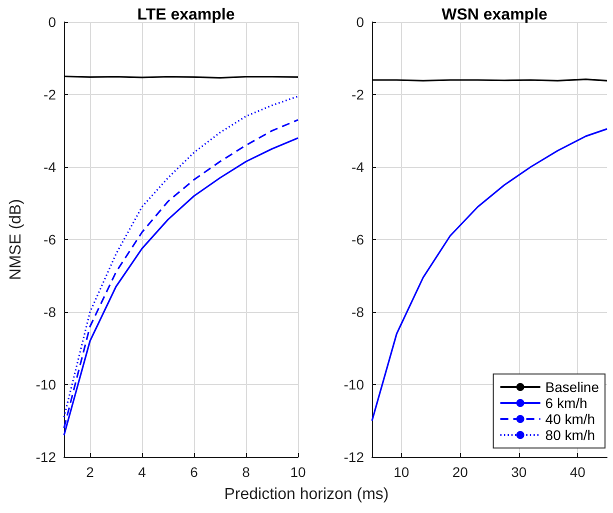  Describe the element at coordinates (566, 403) in the screenshot. I see `legend-label: 6 km/h` at that location.